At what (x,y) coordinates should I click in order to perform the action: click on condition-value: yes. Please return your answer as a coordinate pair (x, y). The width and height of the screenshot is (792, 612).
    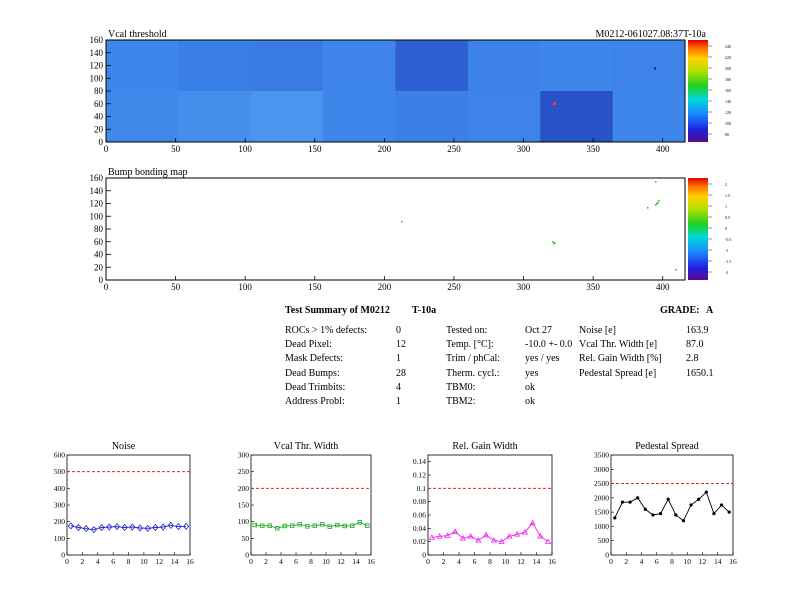
    Looking at the image, I should click on (532, 373).